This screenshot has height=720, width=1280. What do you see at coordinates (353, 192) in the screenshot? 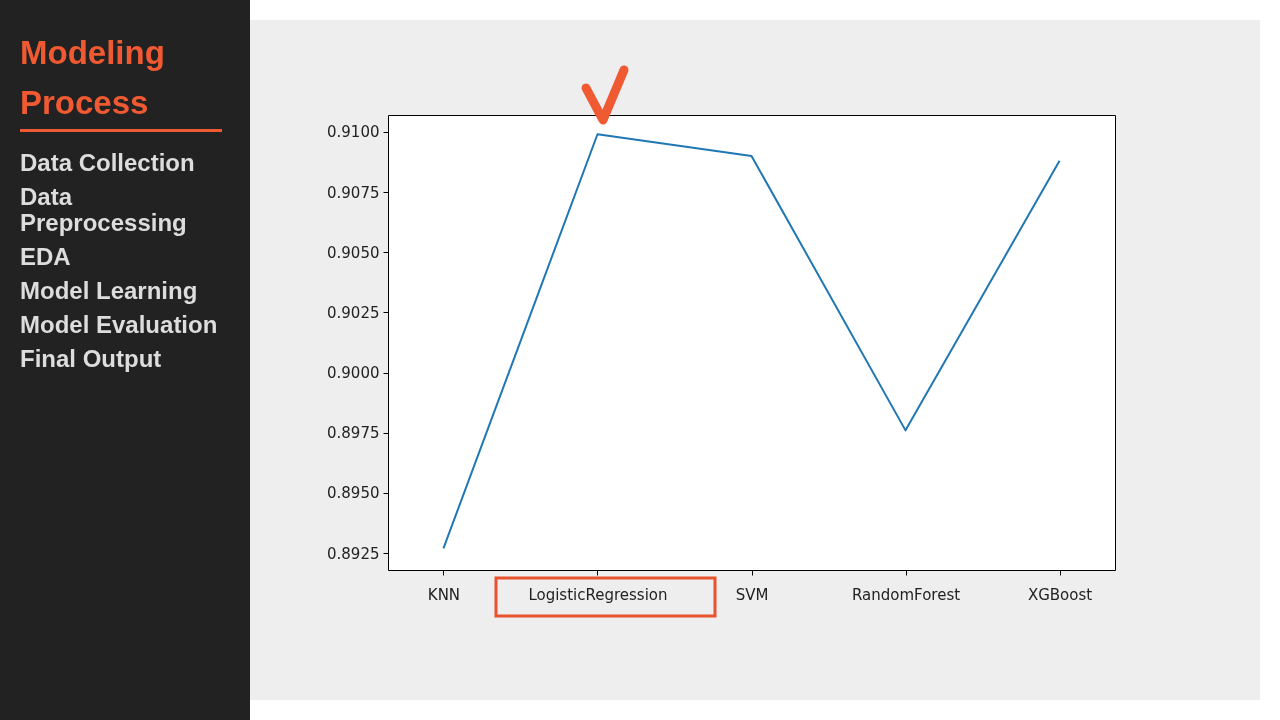
I see `y-tick-label: 0.9075` at bounding box center [353, 192].